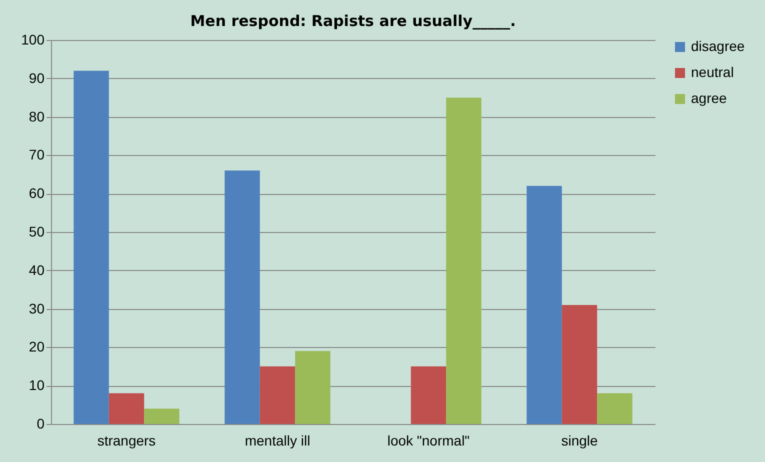 This screenshot has height=462, width=765. What do you see at coordinates (718, 46) in the screenshot?
I see `legend-label: disagree` at bounding box center [718, 46].